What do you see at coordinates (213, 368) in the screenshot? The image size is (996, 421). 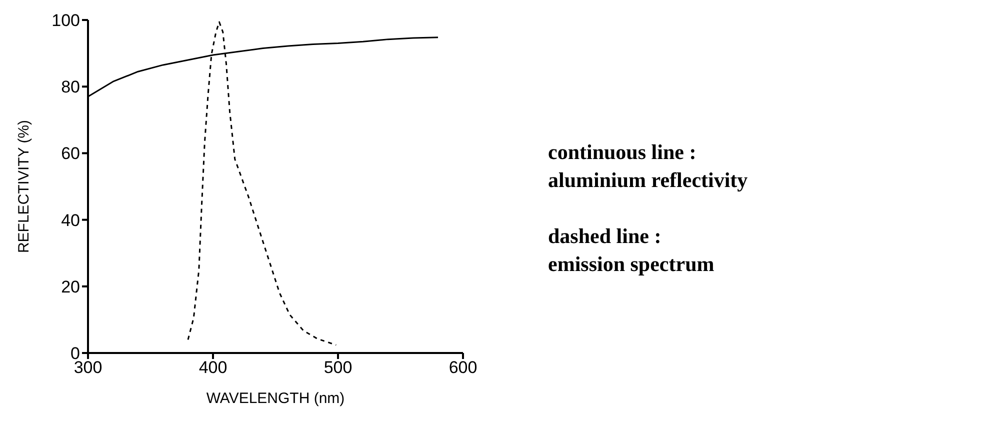 I see `x-tick-label: 400` at bounding box center [213, 368].